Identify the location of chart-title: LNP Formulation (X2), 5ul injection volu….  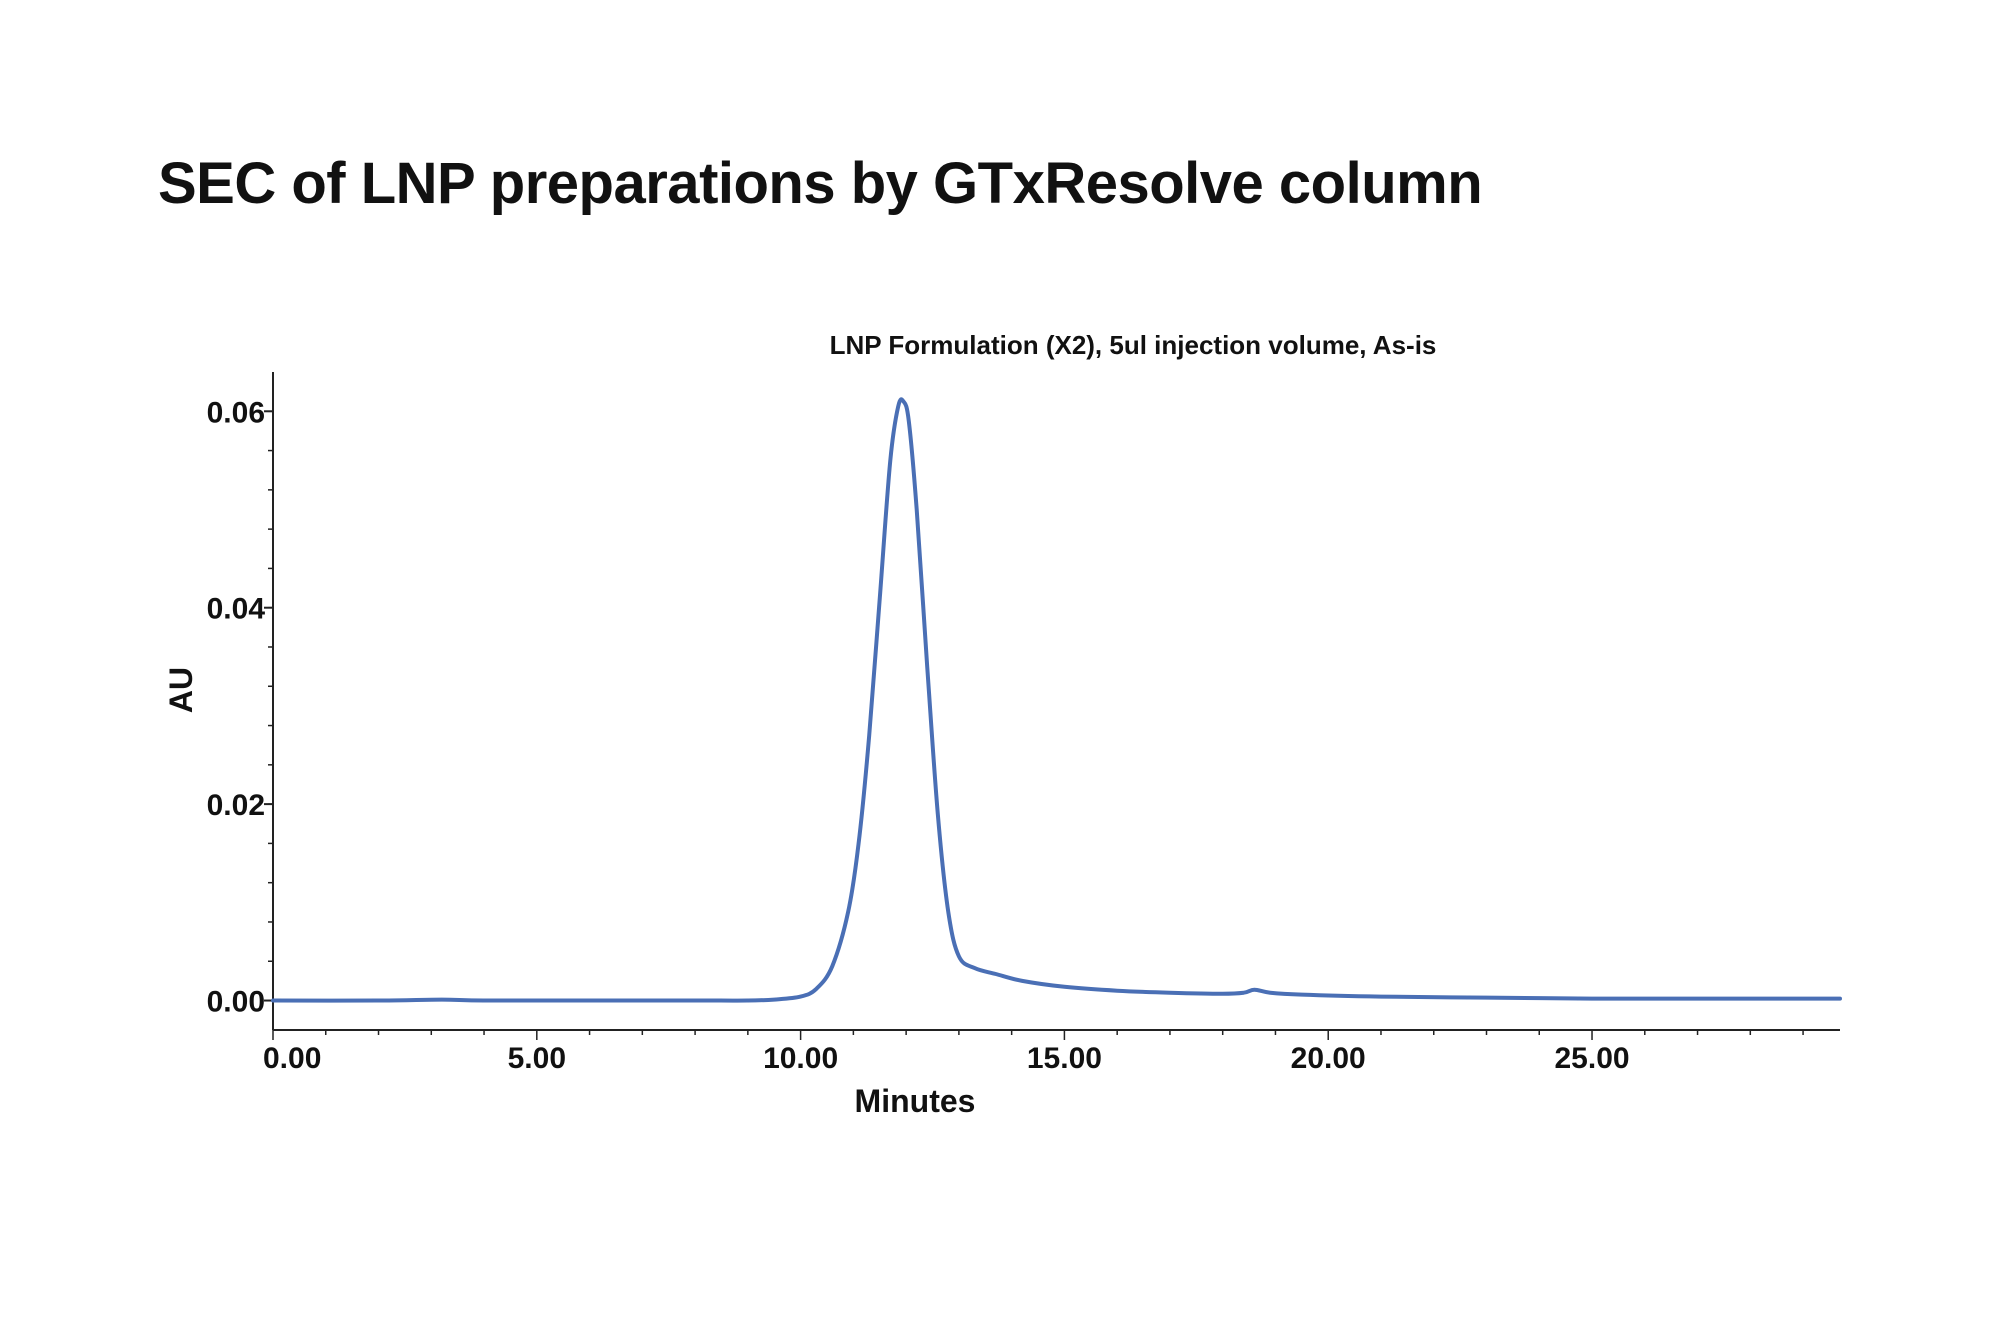
(1133, 345).